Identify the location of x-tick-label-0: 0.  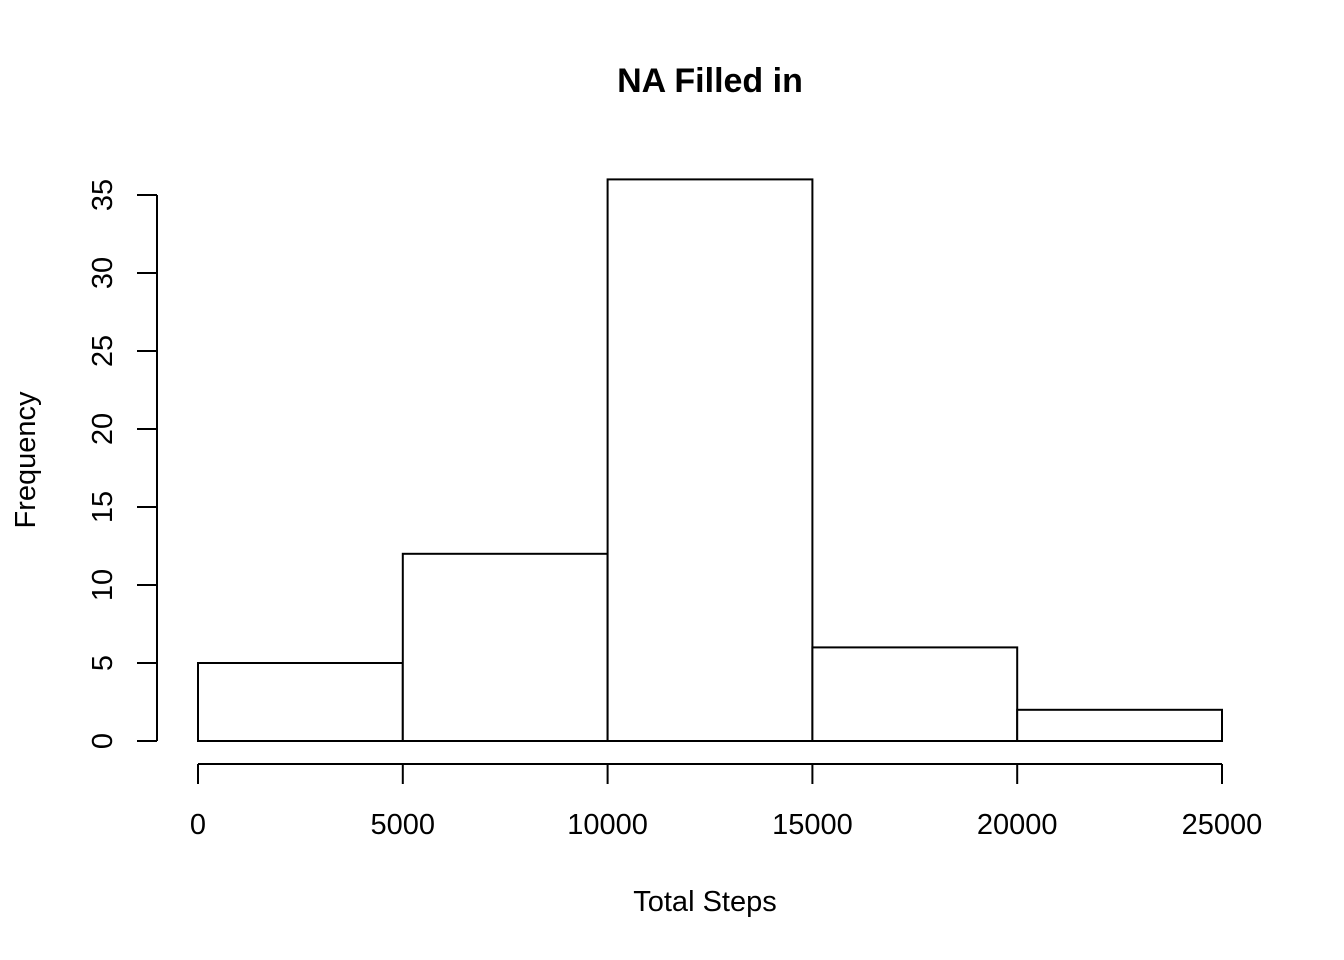
(198, 825).